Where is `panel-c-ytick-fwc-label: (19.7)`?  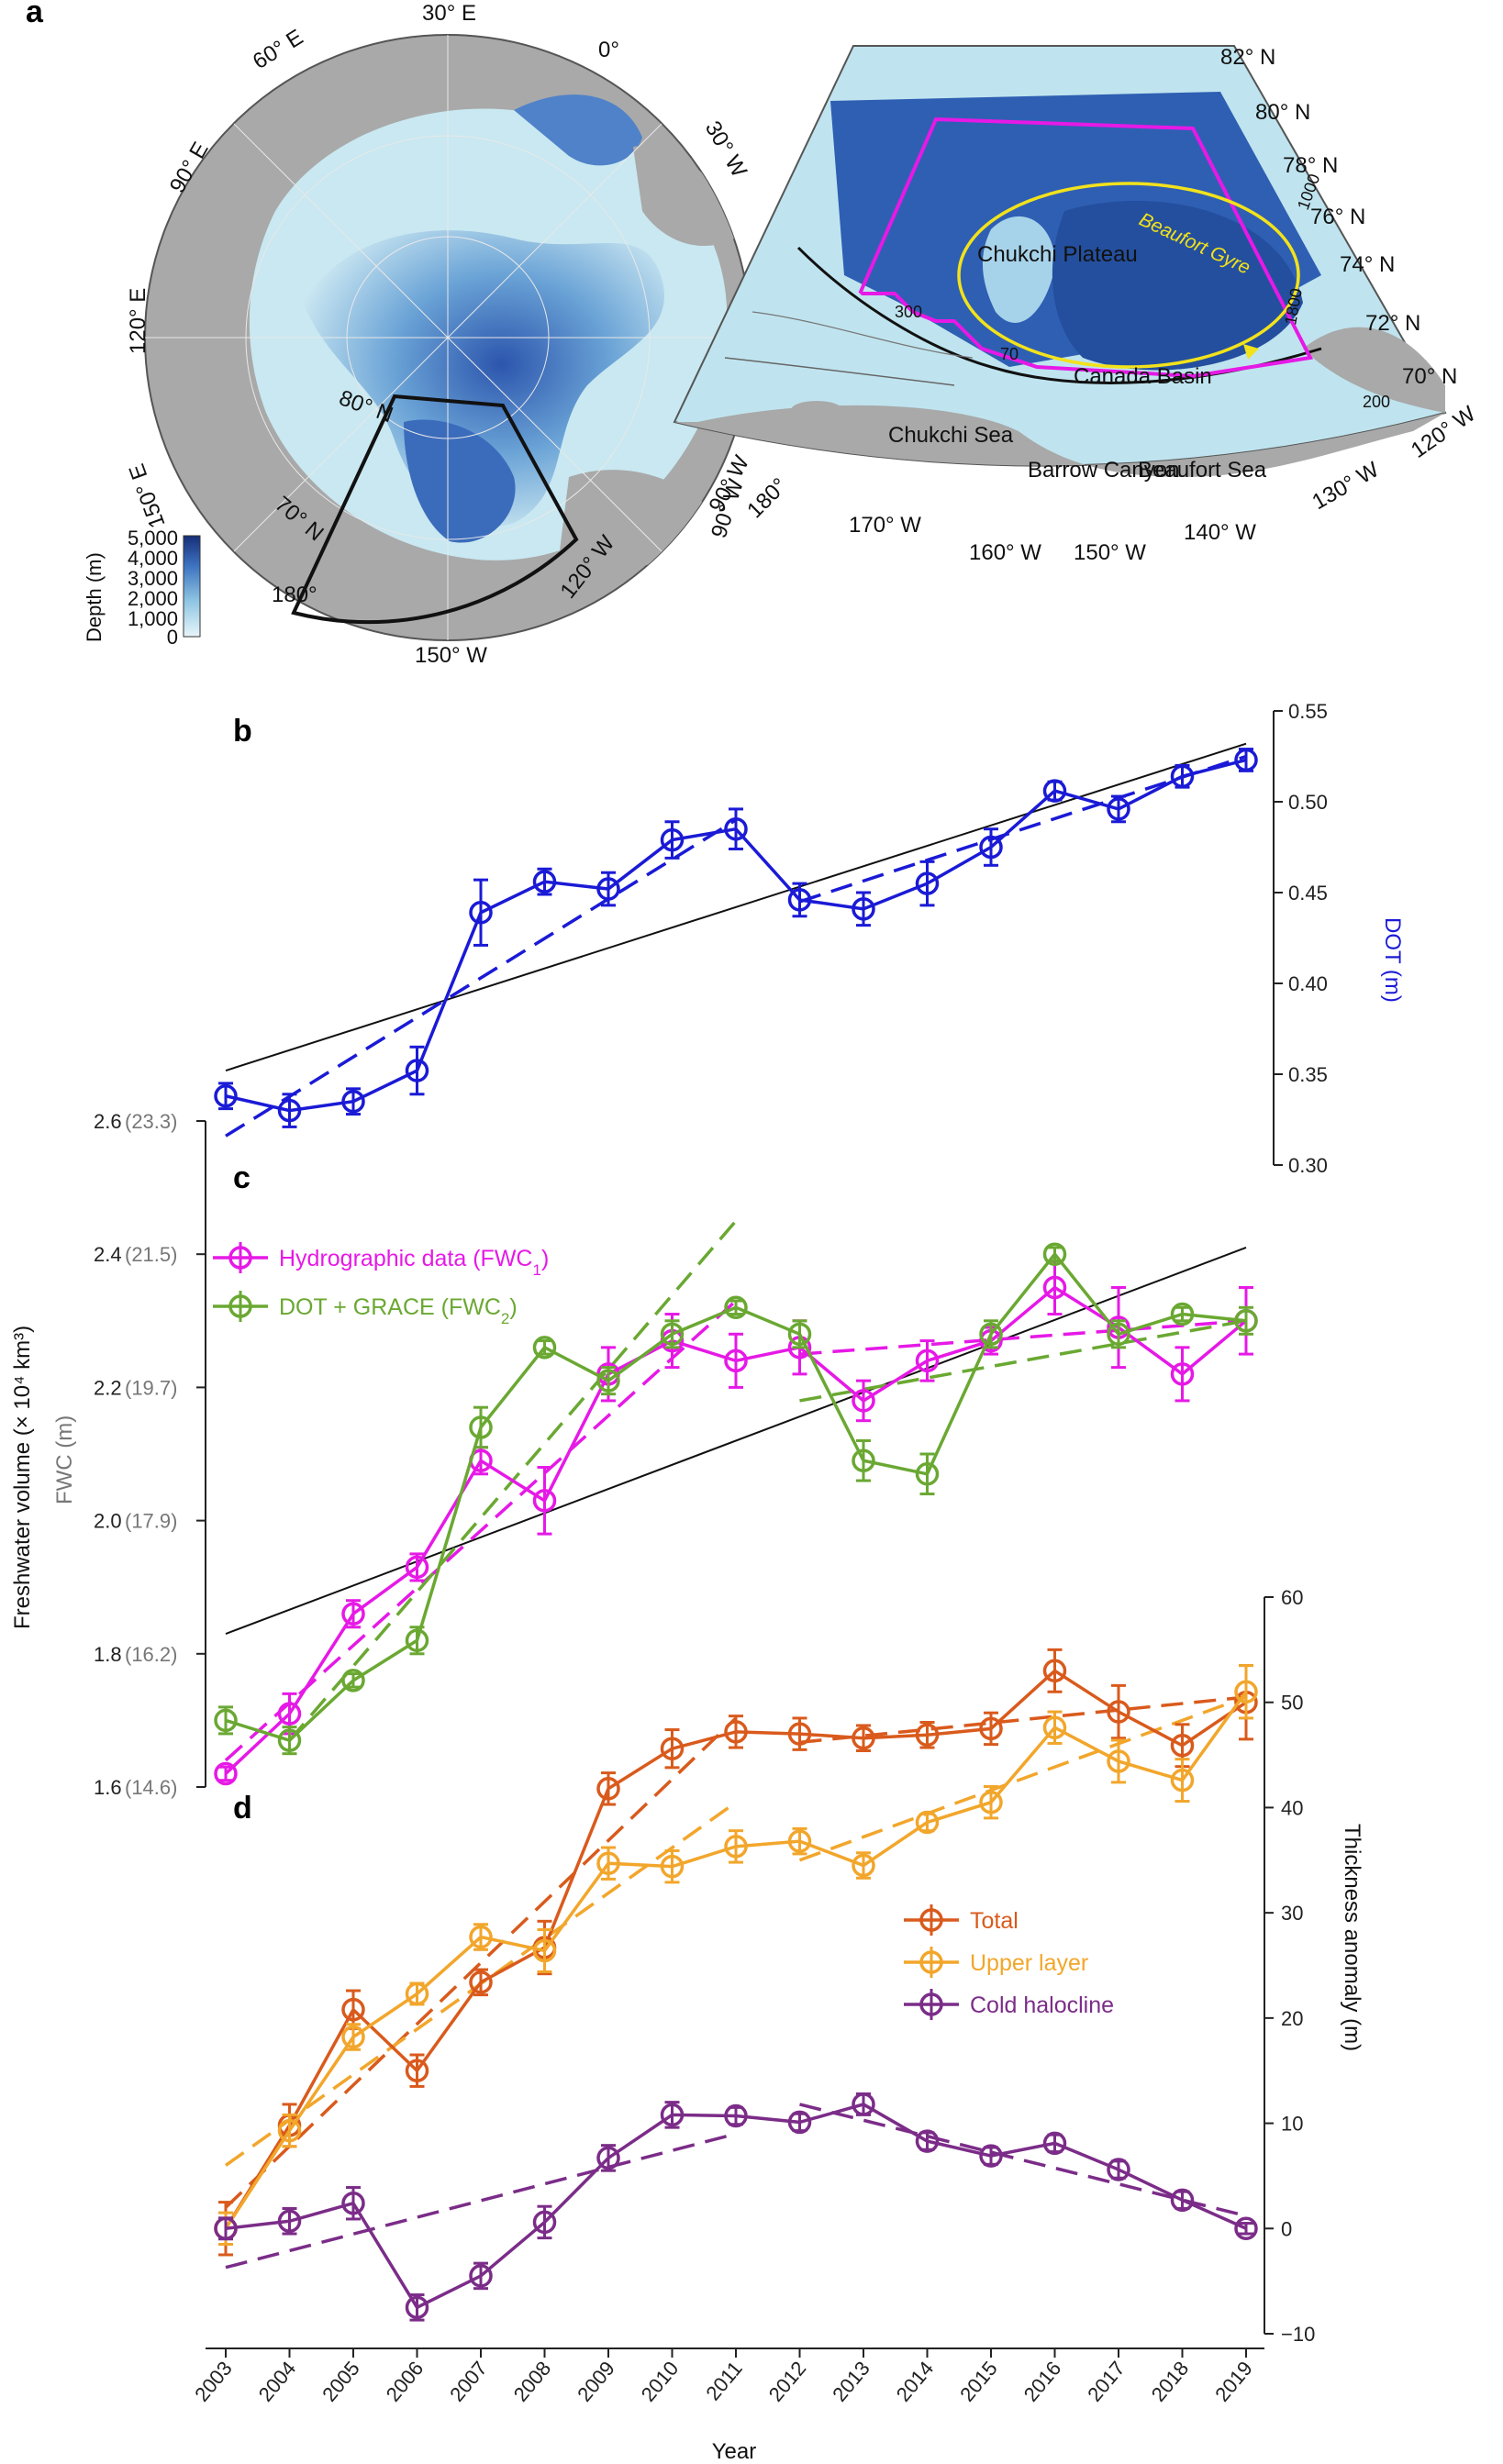 panel-c-ytick-fwc-label: (19.7) is located at coordinates (151, 1387).